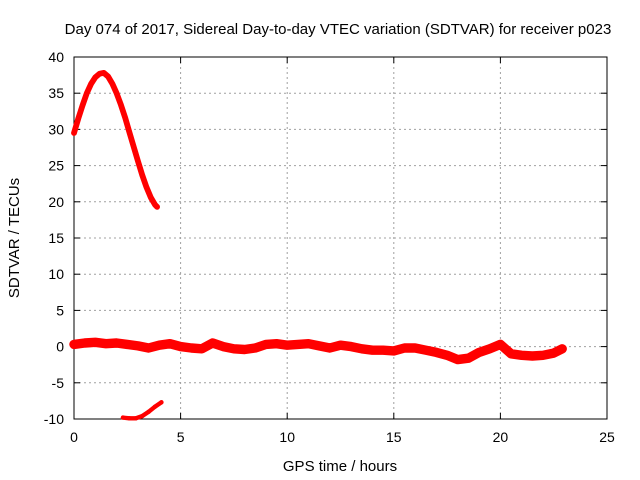 This screenshot has width=640, height=480. What do you see at coordinates (56, 166) in the screenshot?
I see `y-tick-label: 25` at bounding box center [56, 166].